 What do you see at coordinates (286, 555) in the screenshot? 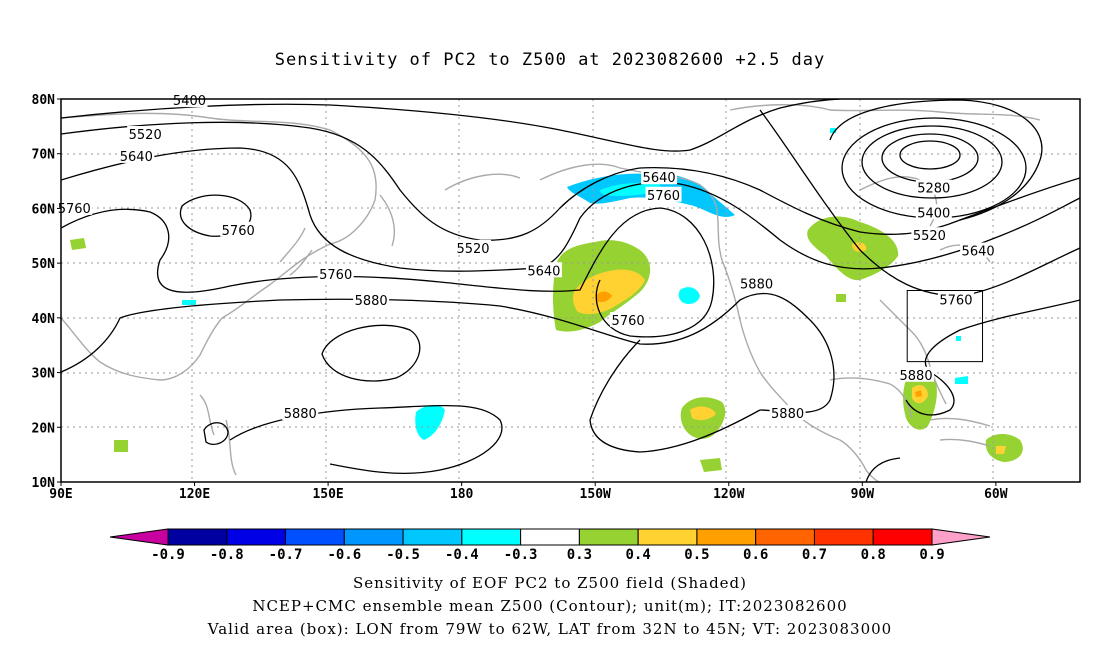
I see `colorbar-label: -0.7` at bounding box center [286, 555].